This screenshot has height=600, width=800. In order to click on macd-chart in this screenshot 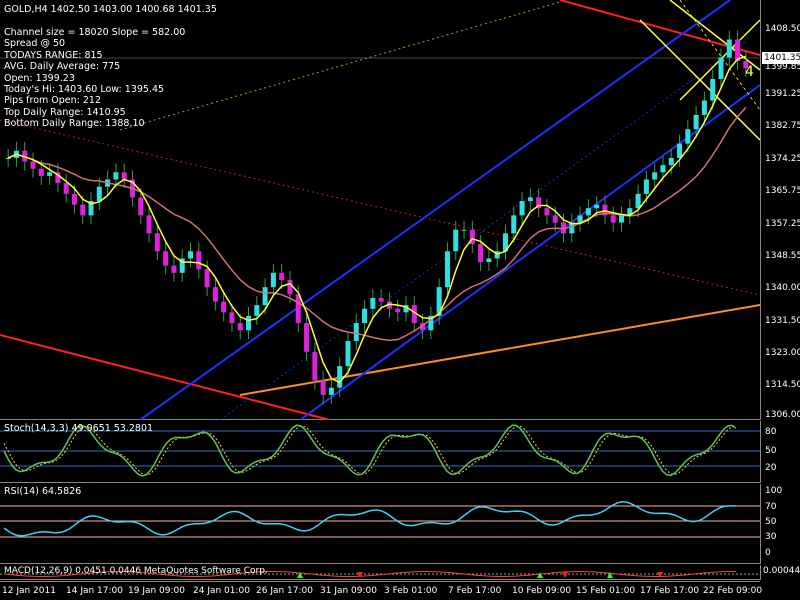, I will do `click(380, 574)`.